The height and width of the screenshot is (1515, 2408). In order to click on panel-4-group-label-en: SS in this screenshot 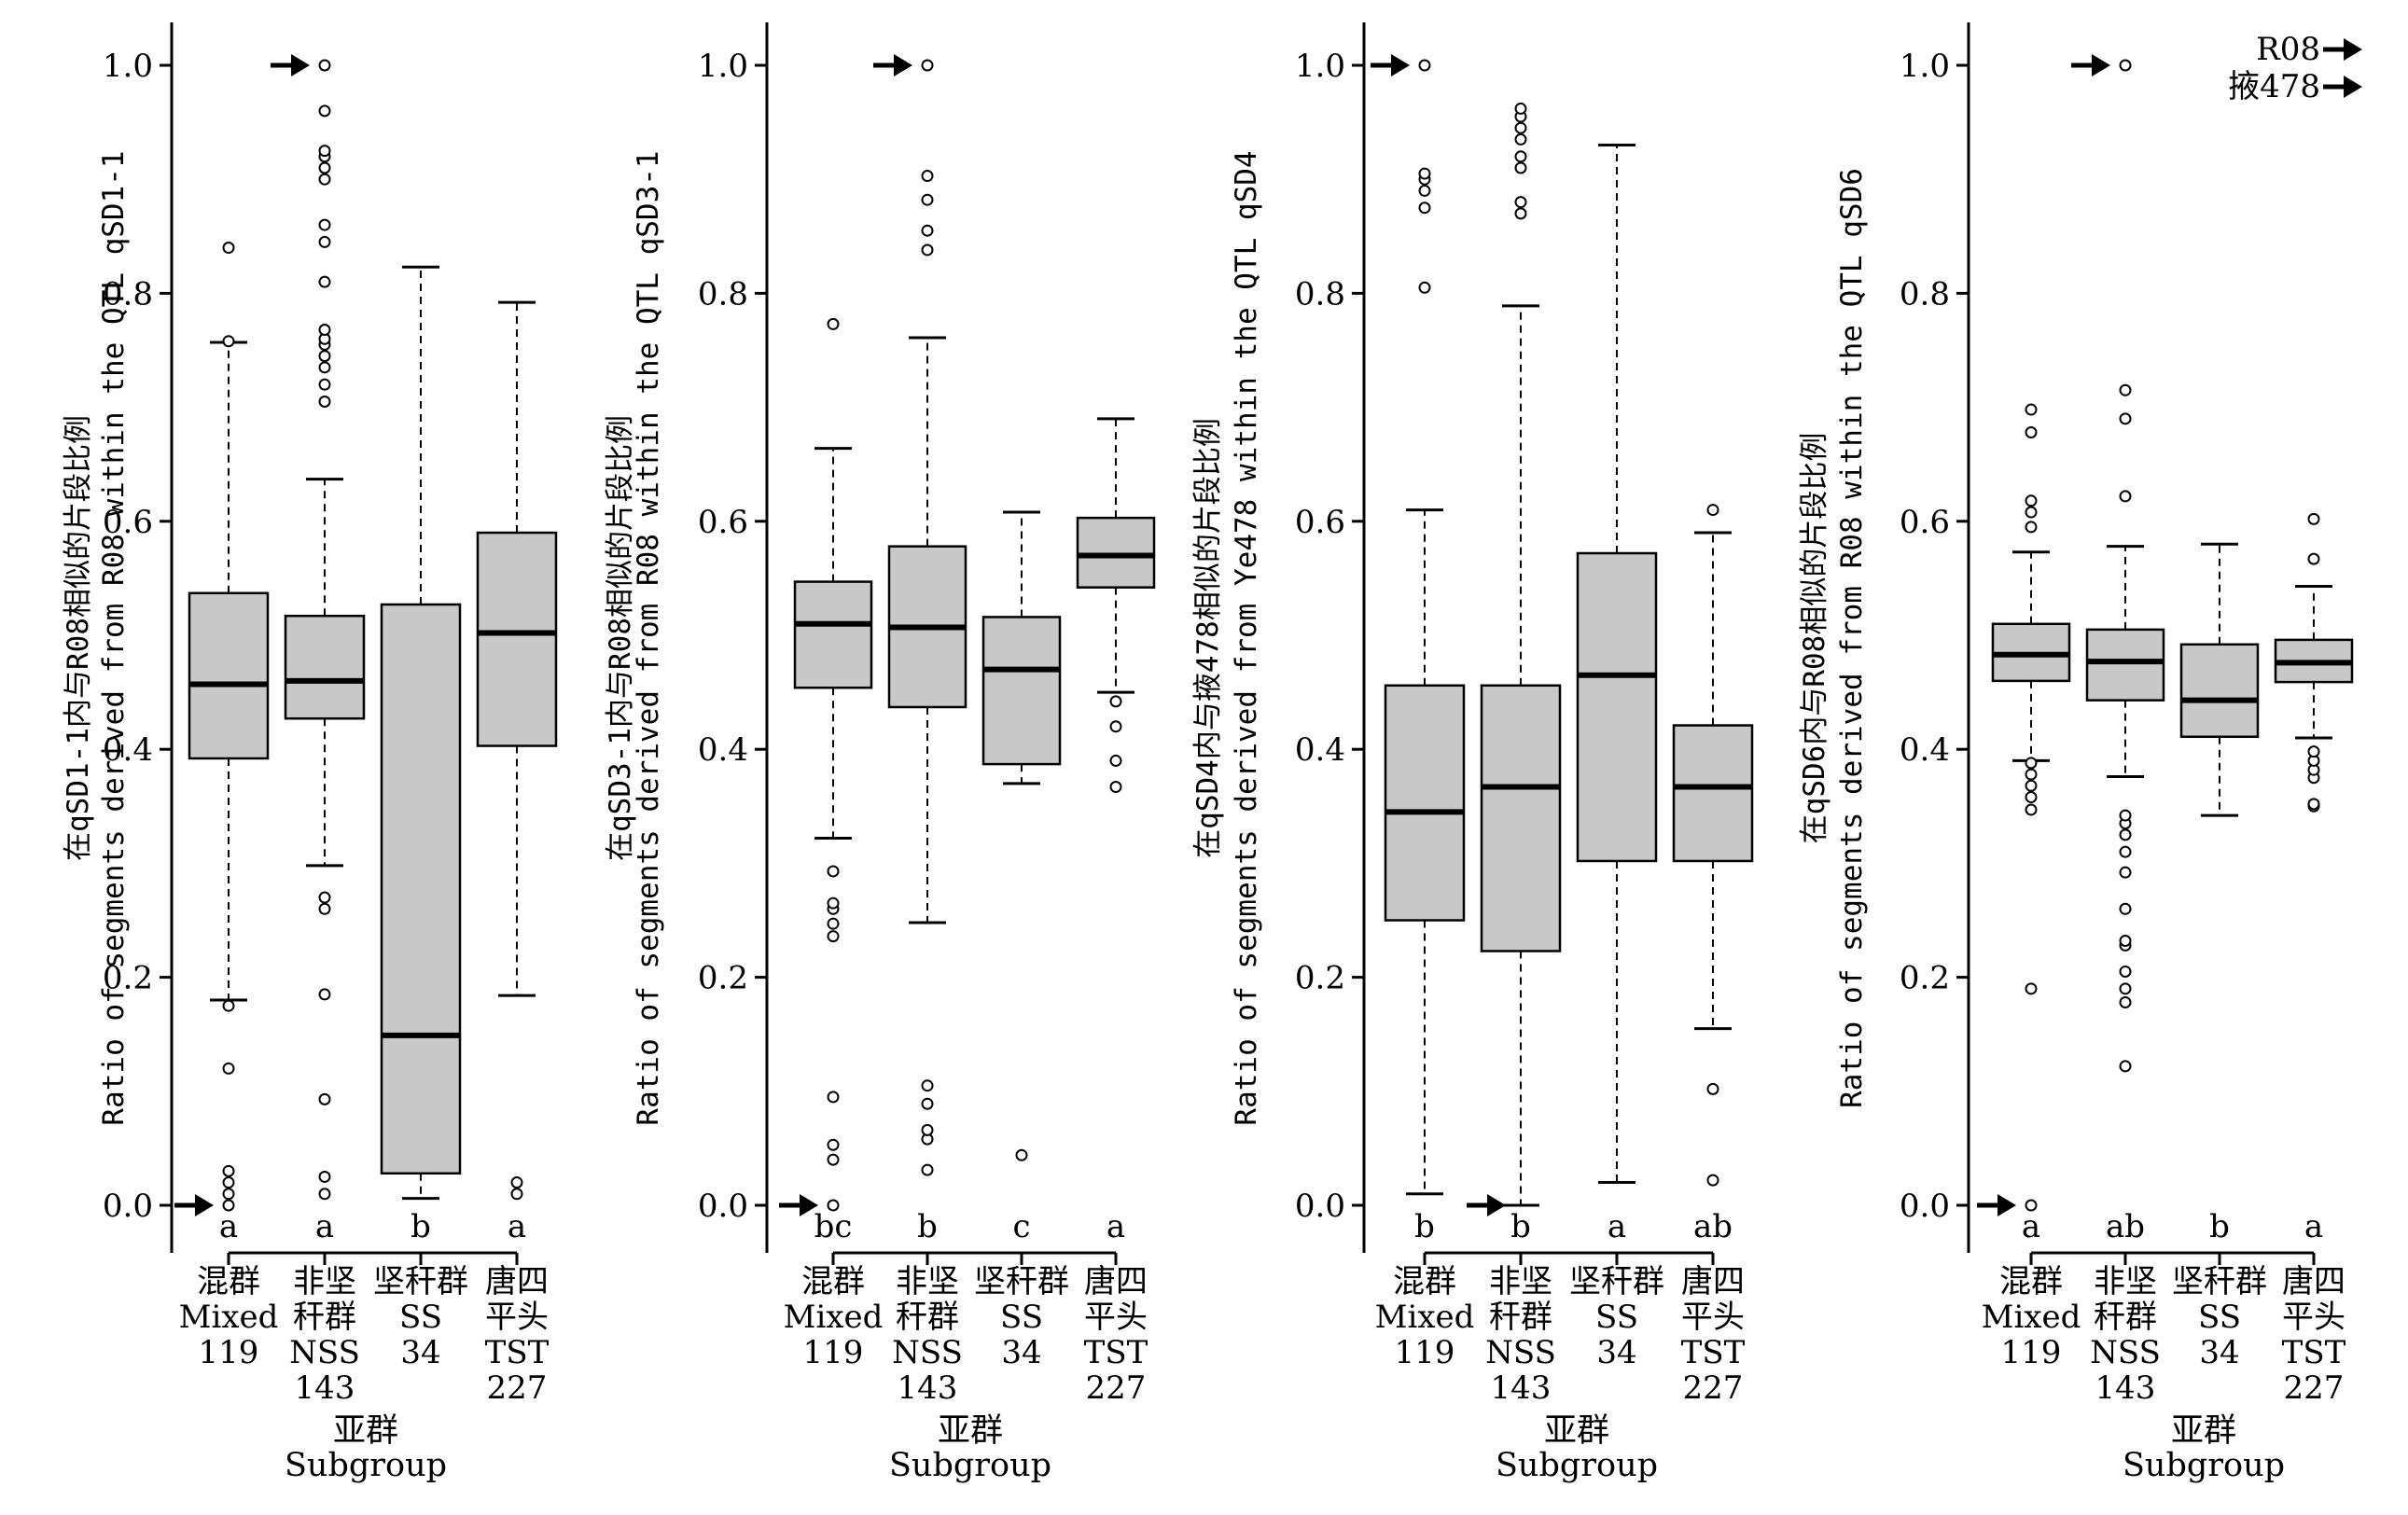, I will do `click(2219, 1317)`.